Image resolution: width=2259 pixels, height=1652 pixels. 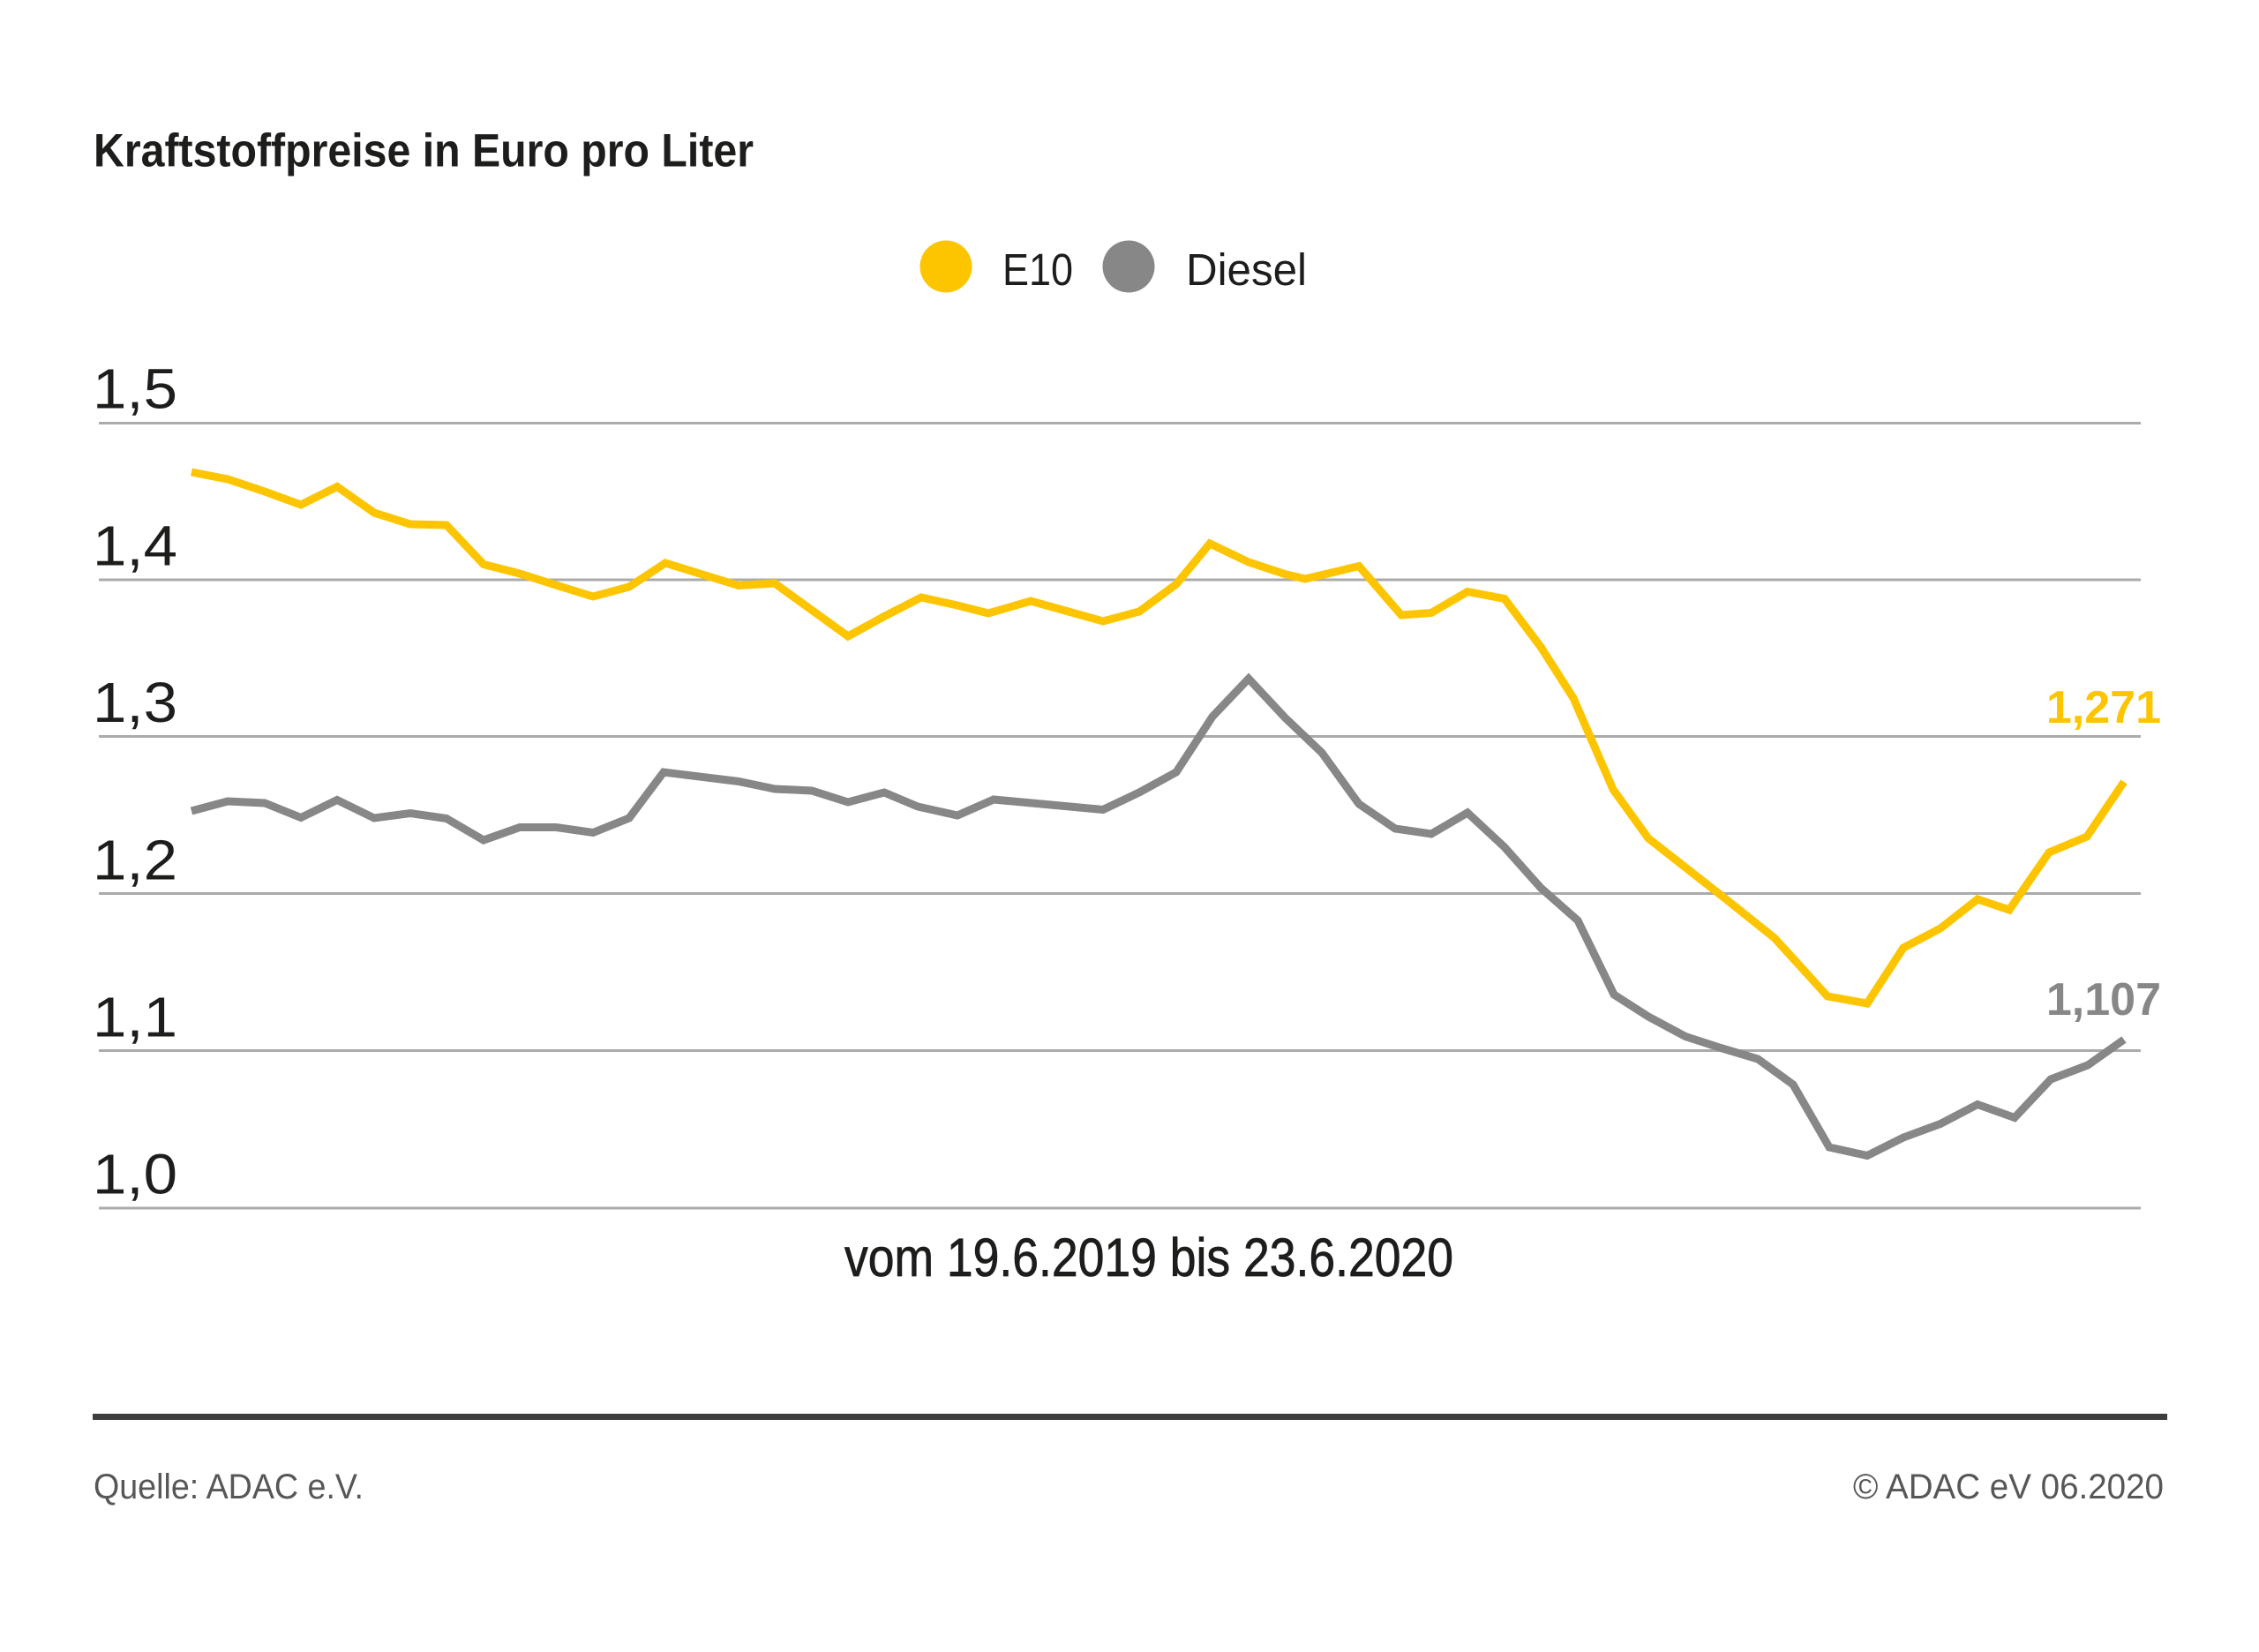 I want to click on svg-text: vom 19.6.2019 bis 23.6.2020, so click(x=1148, y=1258).